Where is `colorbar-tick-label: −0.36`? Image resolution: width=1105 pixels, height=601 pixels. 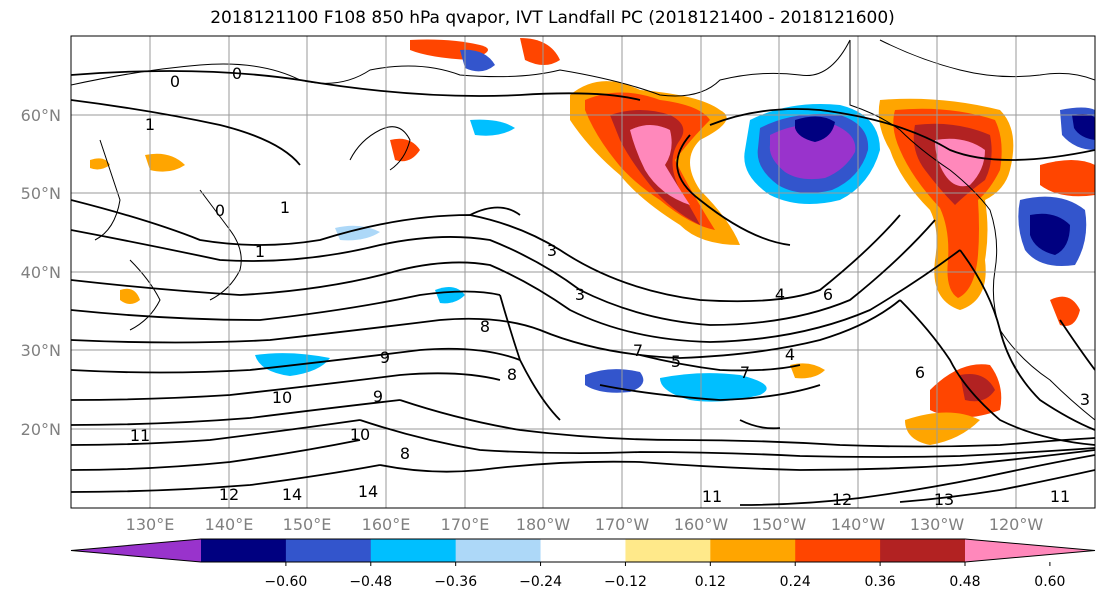
colorbar-tick-label: −0.36 is located at coordinates (455, 582).